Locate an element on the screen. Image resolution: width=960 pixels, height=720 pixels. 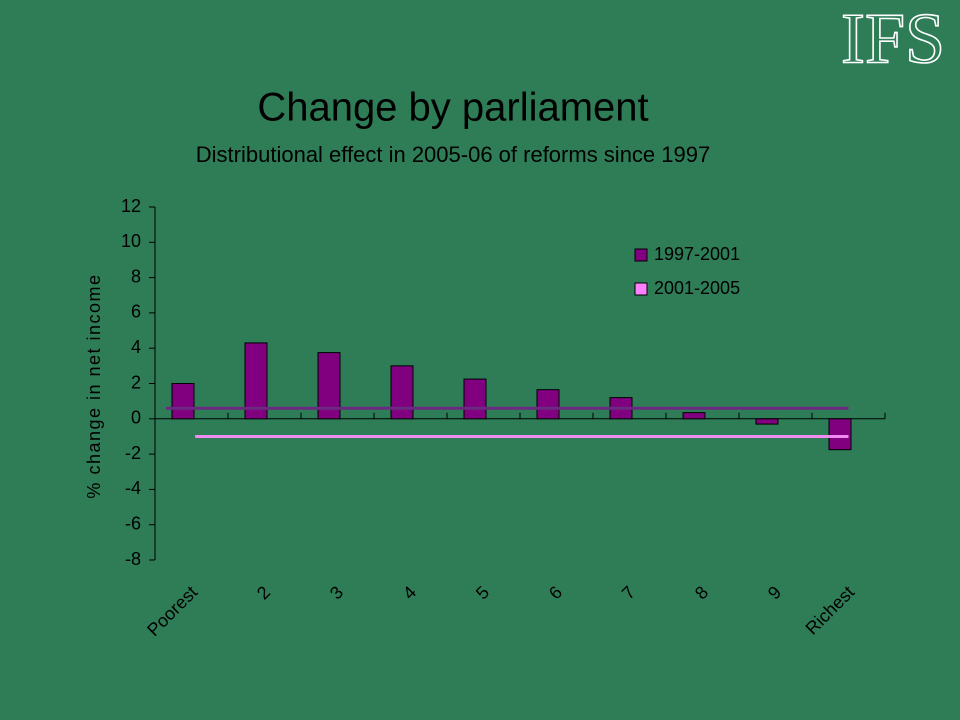
logo: IFS is located at coordinates (893, 39).